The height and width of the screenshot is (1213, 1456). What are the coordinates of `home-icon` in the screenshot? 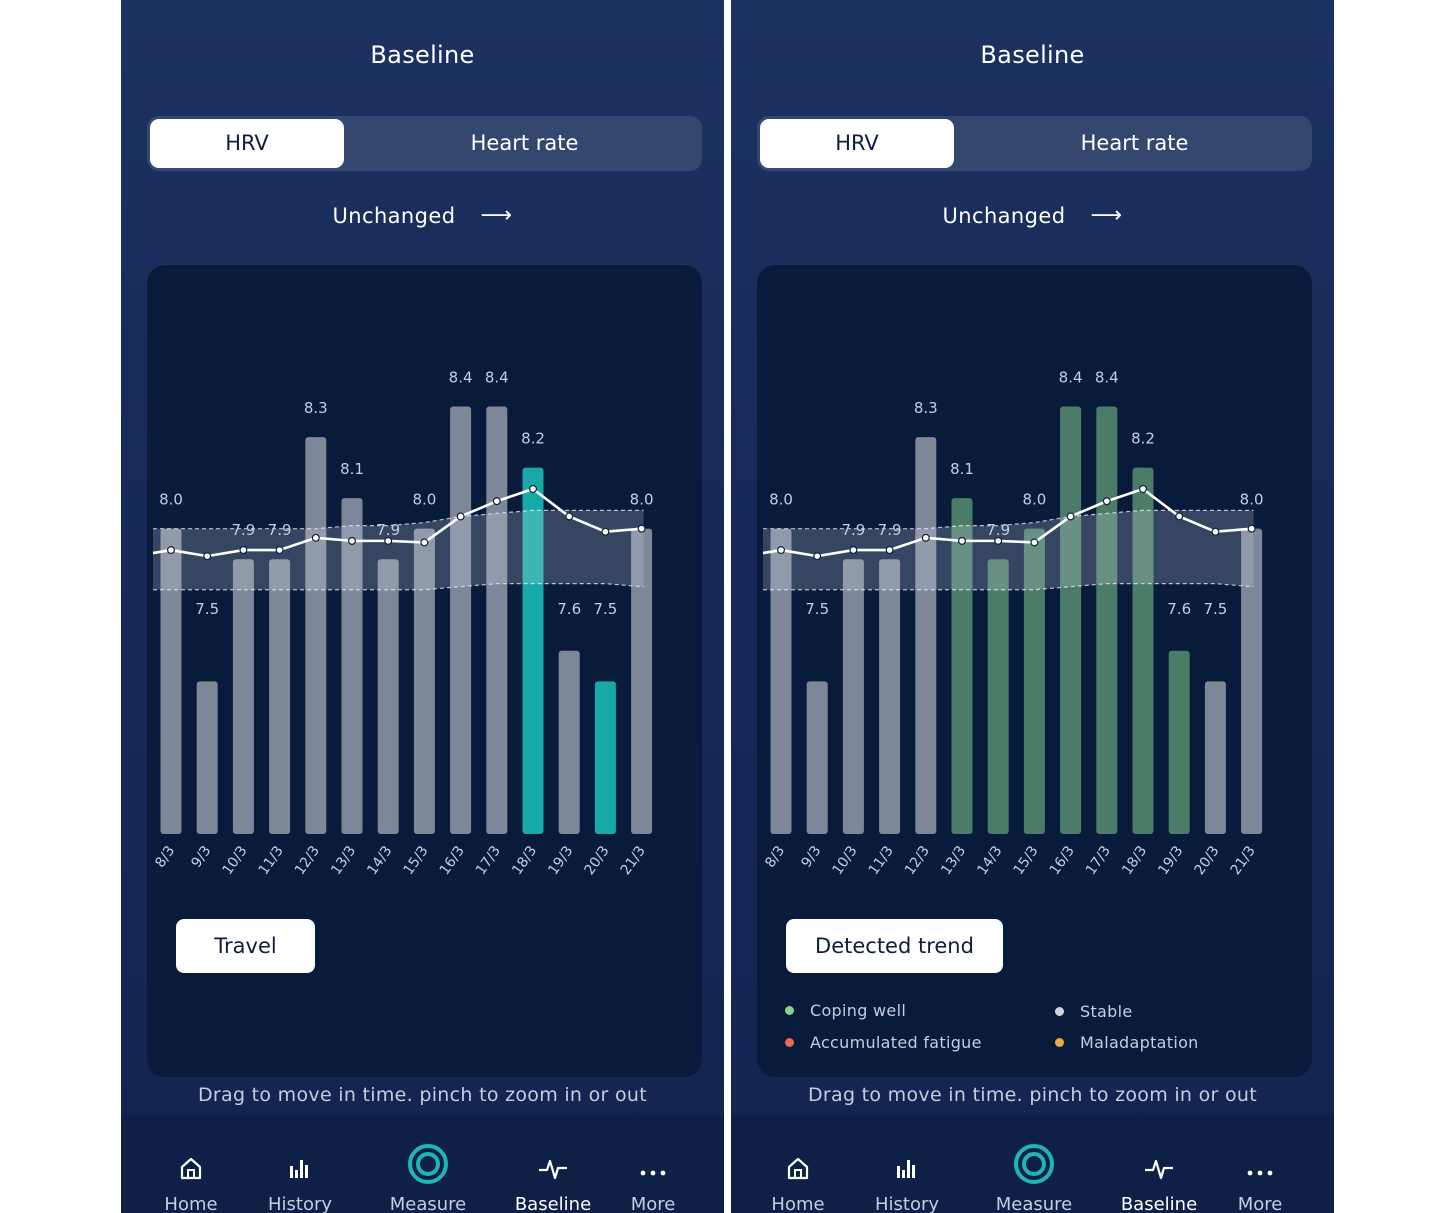 It's located at (191, 1170).